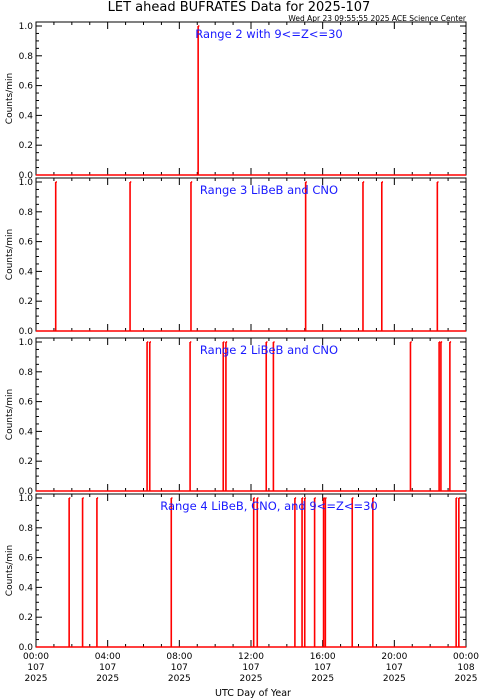  I want to click on x-tick-label-day: 108, so click(465, 668).